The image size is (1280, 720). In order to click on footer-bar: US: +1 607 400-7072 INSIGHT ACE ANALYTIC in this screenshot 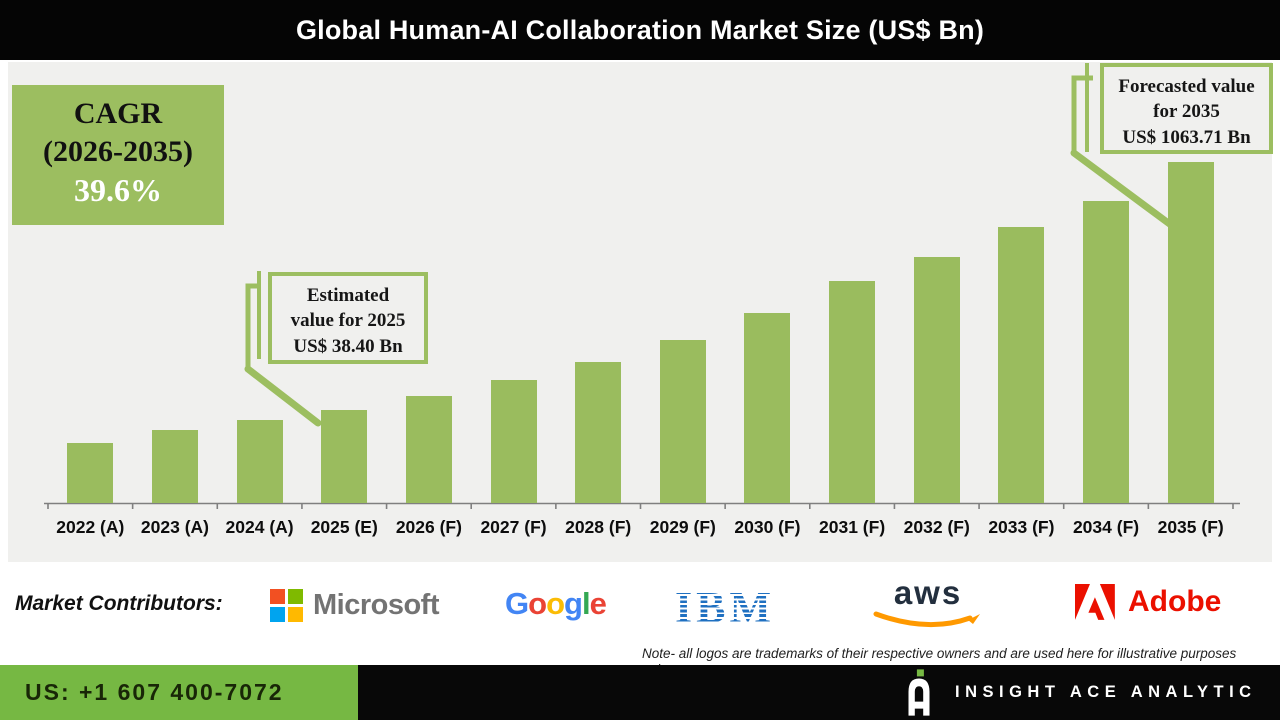, I will do `click(640, 692)`.